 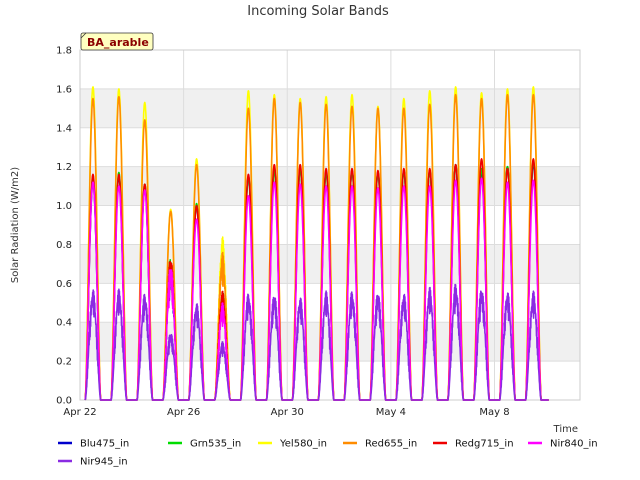 What do you see at coordinates (494, 412) in the screenshot?
I see `x-tick-label: May 8` at bounding box center [494, 412].